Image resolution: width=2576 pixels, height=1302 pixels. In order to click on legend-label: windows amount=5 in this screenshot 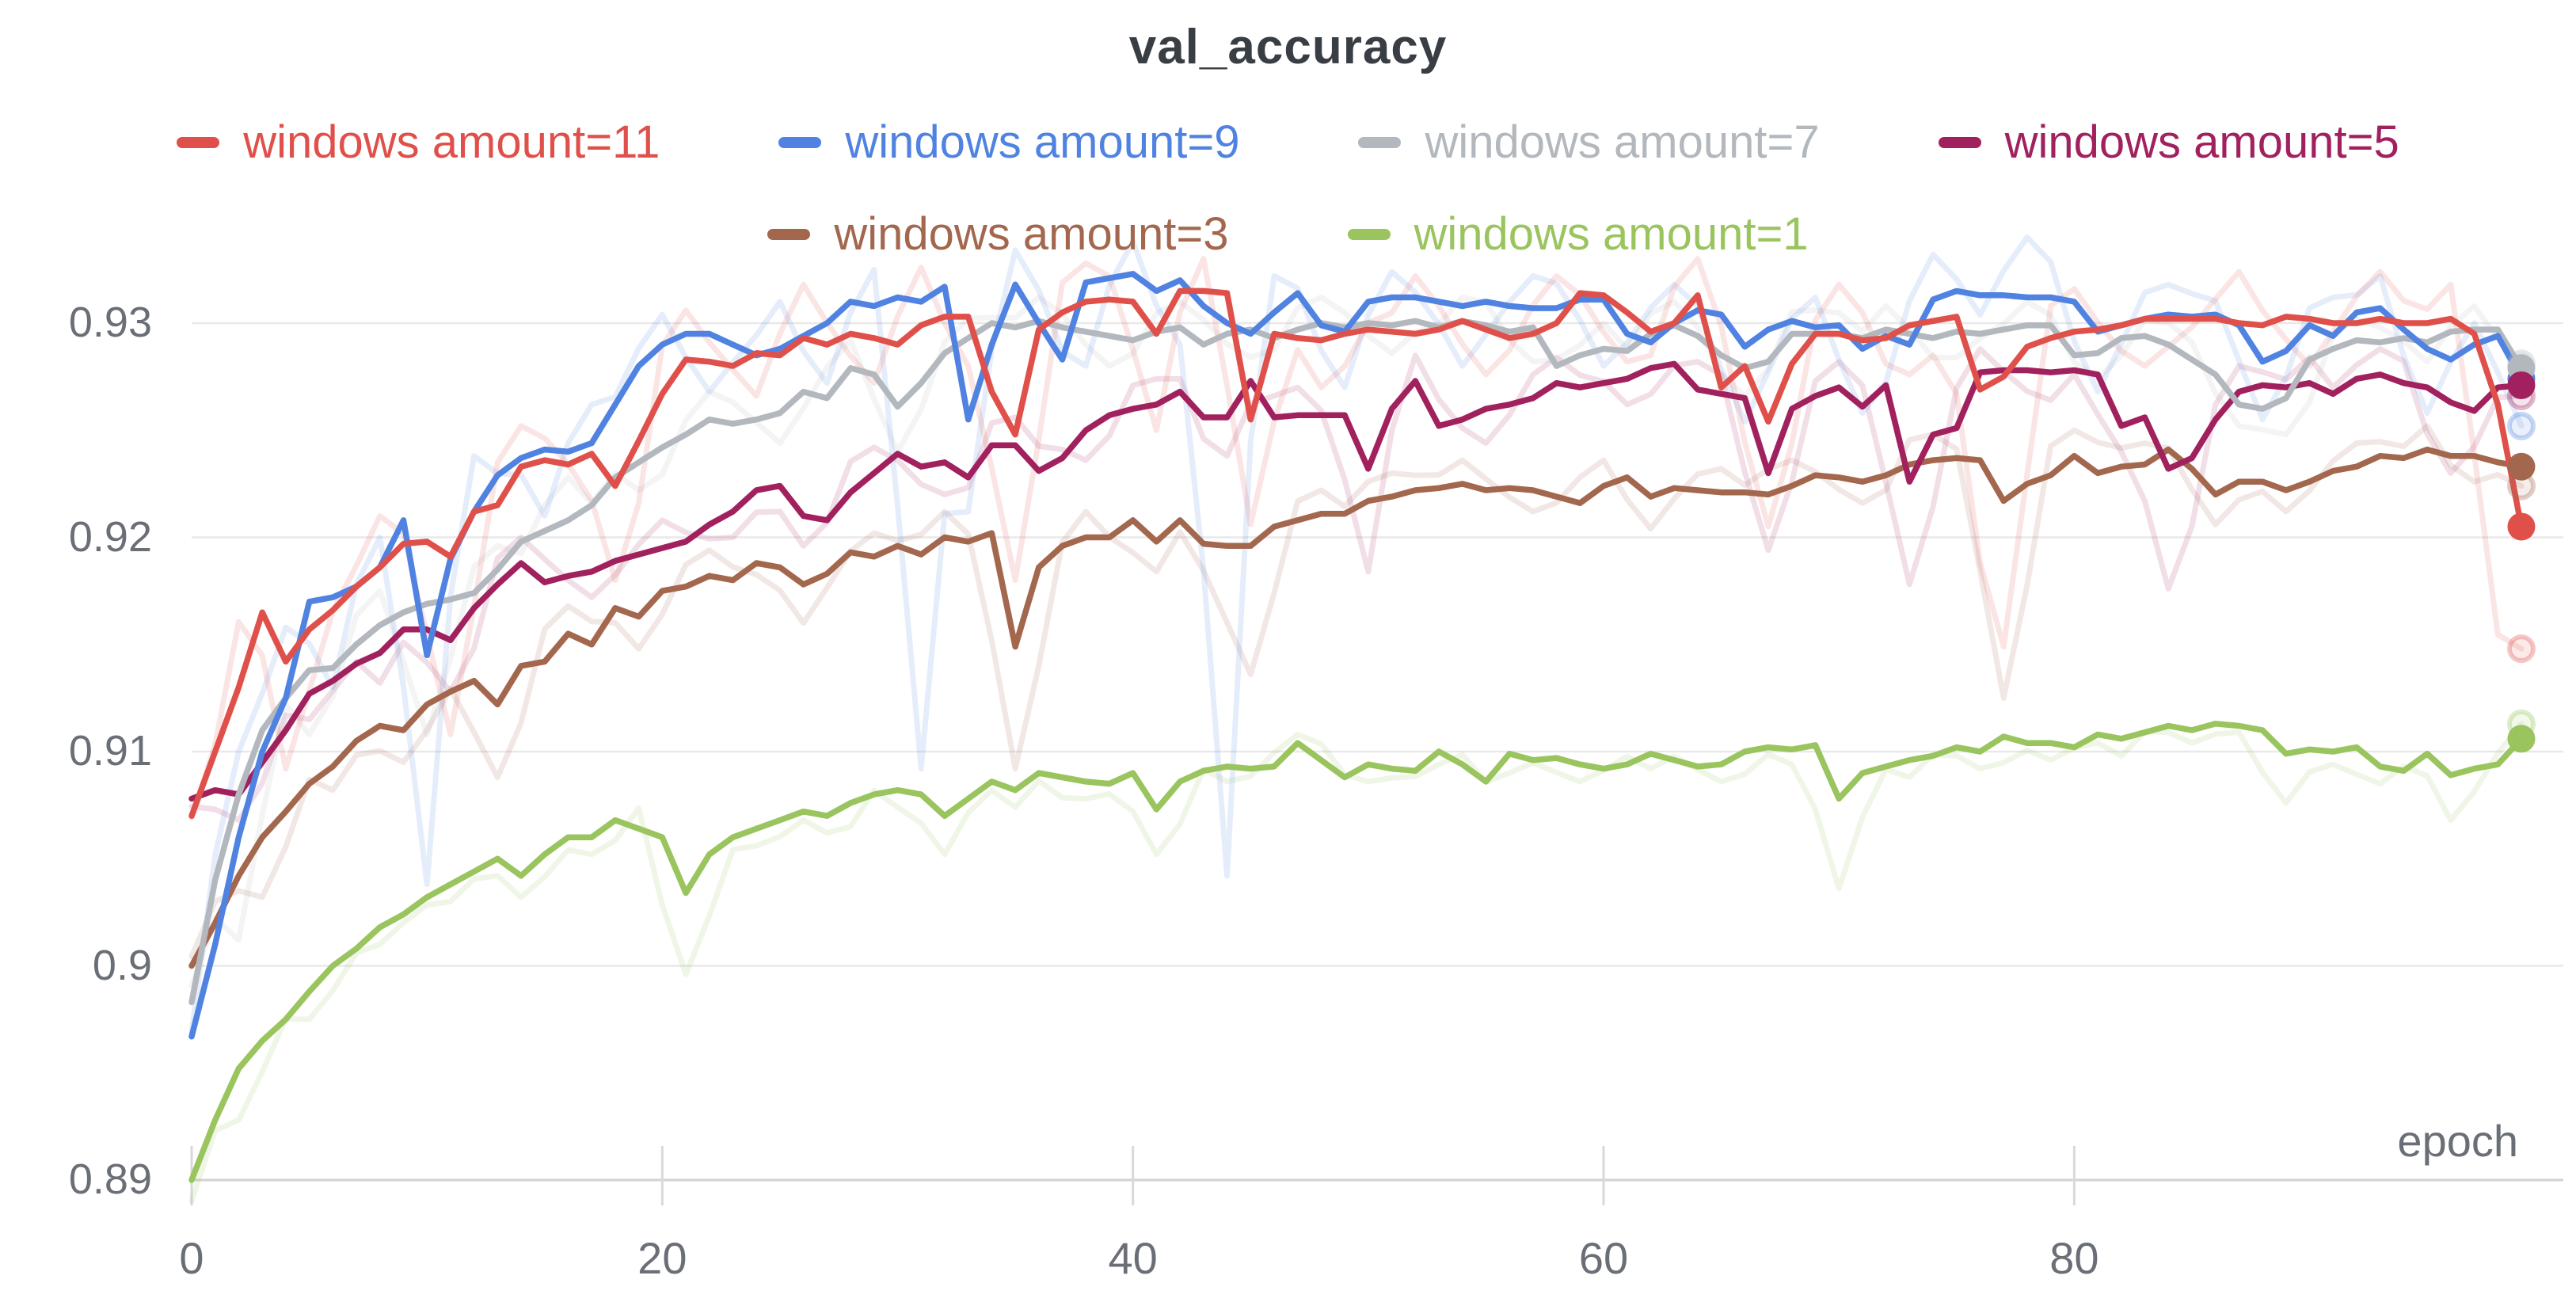, I will do `click(2201, 142)`.